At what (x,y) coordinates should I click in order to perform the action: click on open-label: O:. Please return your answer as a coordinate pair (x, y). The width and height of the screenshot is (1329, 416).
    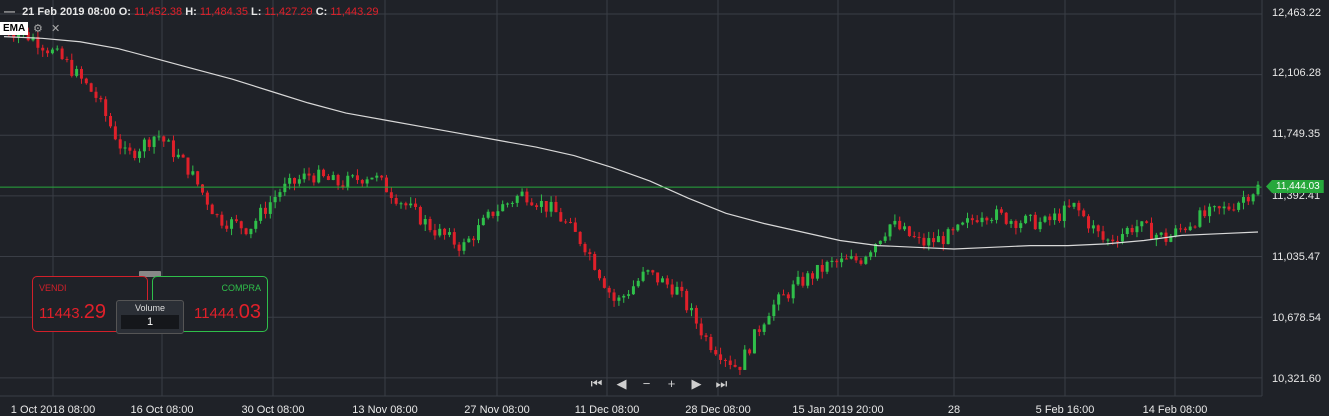
    Looking at the image, I should click on (124, 12).